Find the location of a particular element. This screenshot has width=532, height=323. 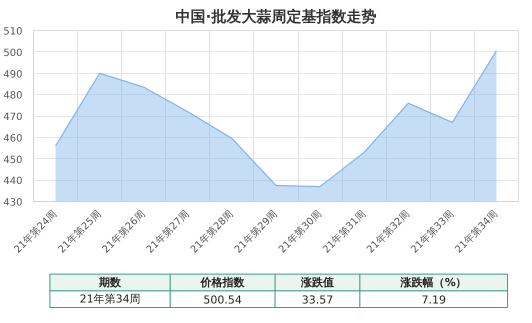

text: 涨跌幅（%） is located at coordinates (433, 282).